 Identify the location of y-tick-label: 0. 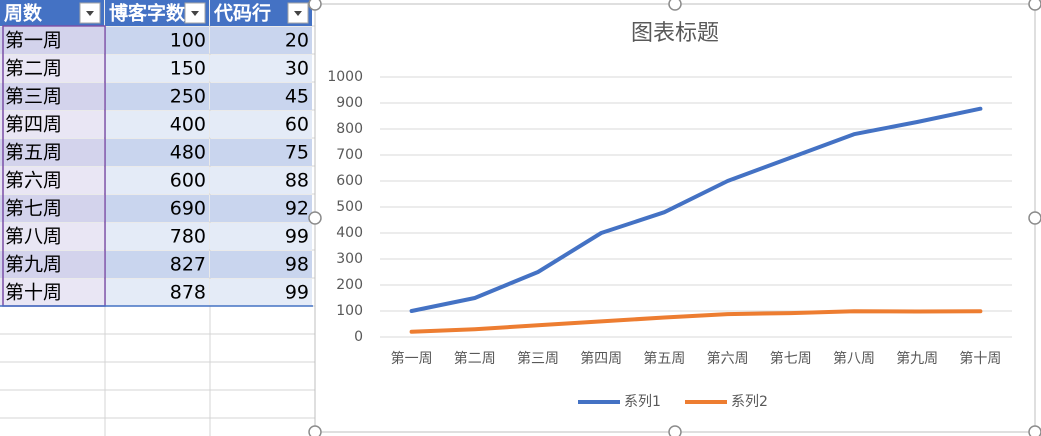
(358, 337).